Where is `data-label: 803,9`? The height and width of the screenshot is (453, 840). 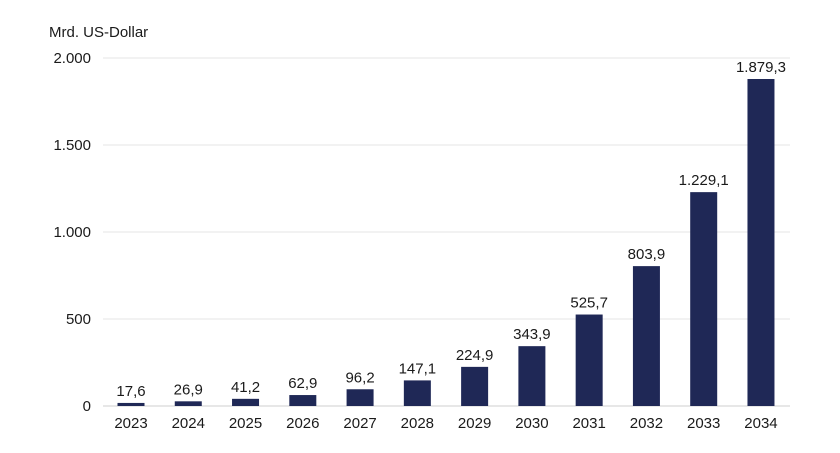 data-label: 803,9 is located at coordinates (647, 254).